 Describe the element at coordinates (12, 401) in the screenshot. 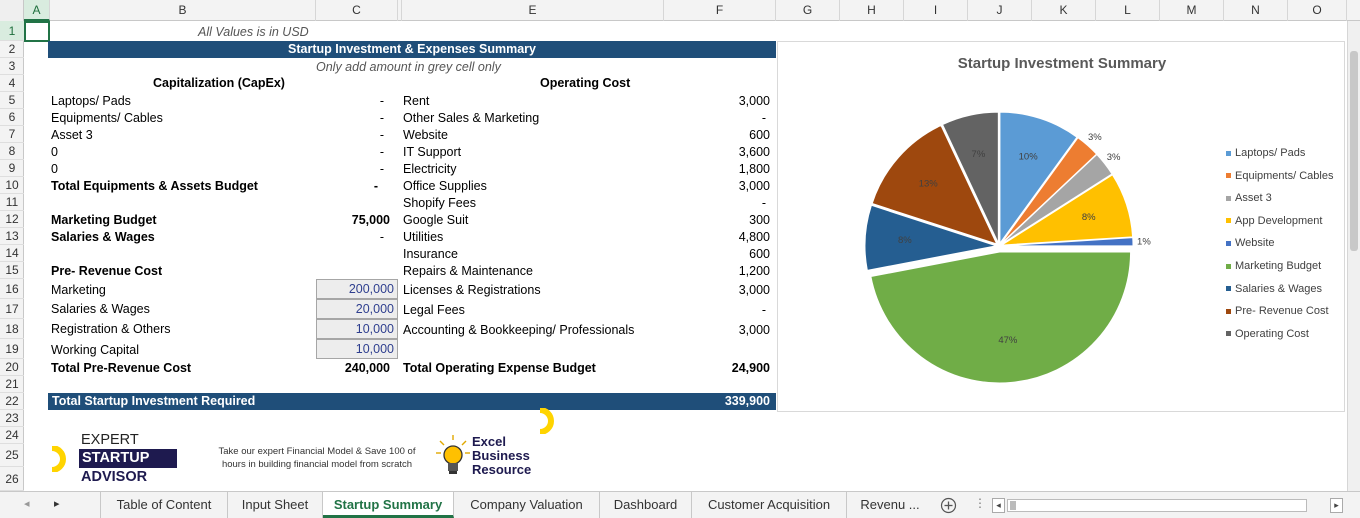

I see `row-header: 22` at that location.